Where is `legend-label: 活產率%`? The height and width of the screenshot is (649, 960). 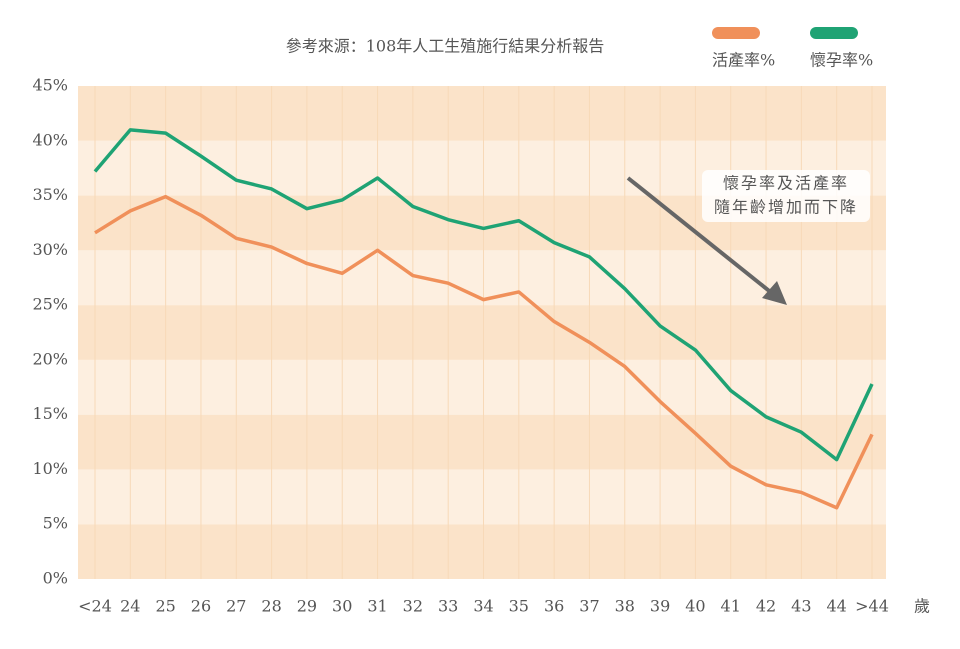 legend-label: 活產率% is located at coordinates (743, 60).